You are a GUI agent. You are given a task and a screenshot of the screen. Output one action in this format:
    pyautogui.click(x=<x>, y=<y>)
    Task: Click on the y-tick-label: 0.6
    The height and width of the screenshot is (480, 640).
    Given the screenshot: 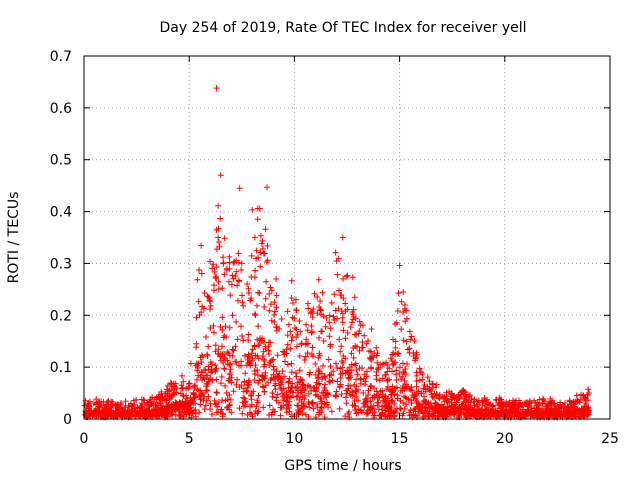 What is the action you would take?
    pyautogui.click(x=61, y=109)
    